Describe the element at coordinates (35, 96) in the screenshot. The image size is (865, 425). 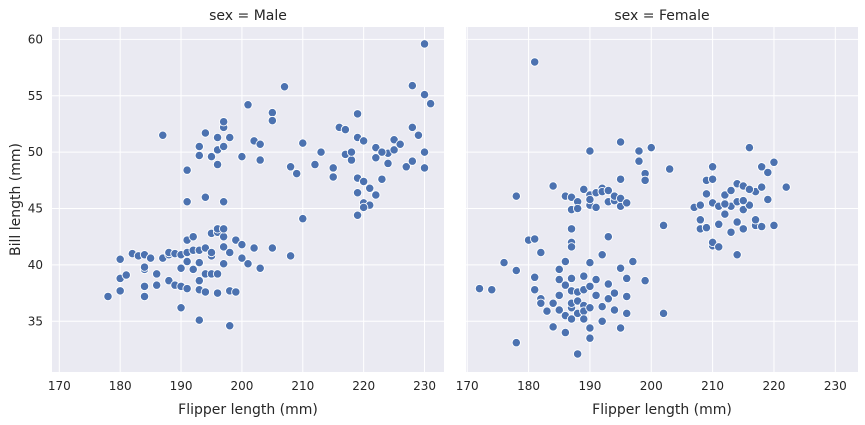
I see `y-tick-label: 55` at that location.